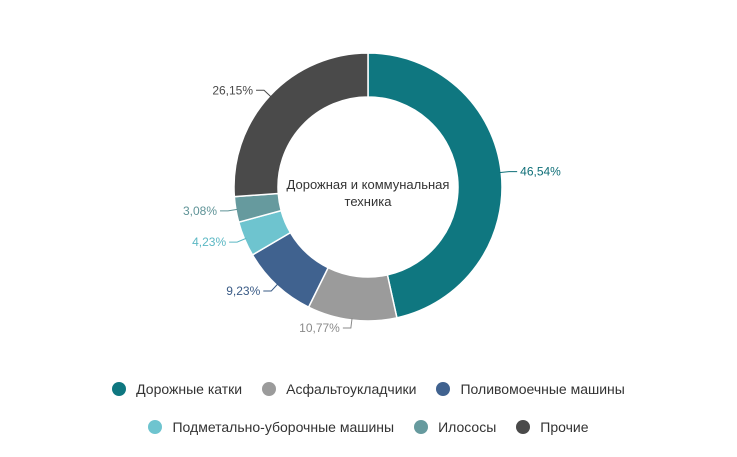  What do you see at coordinates (243, 291) in the screenshot?
I see `data-label-2: 9,23%` at bounding box center [243, 291].